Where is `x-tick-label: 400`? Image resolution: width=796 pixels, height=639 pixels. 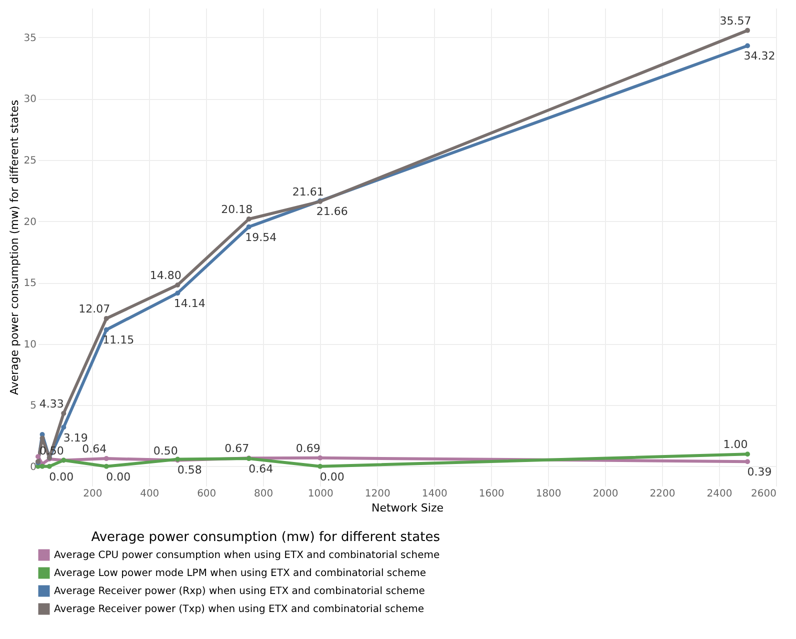 x-tick-label: 400 is located at coordinates (150, 494).